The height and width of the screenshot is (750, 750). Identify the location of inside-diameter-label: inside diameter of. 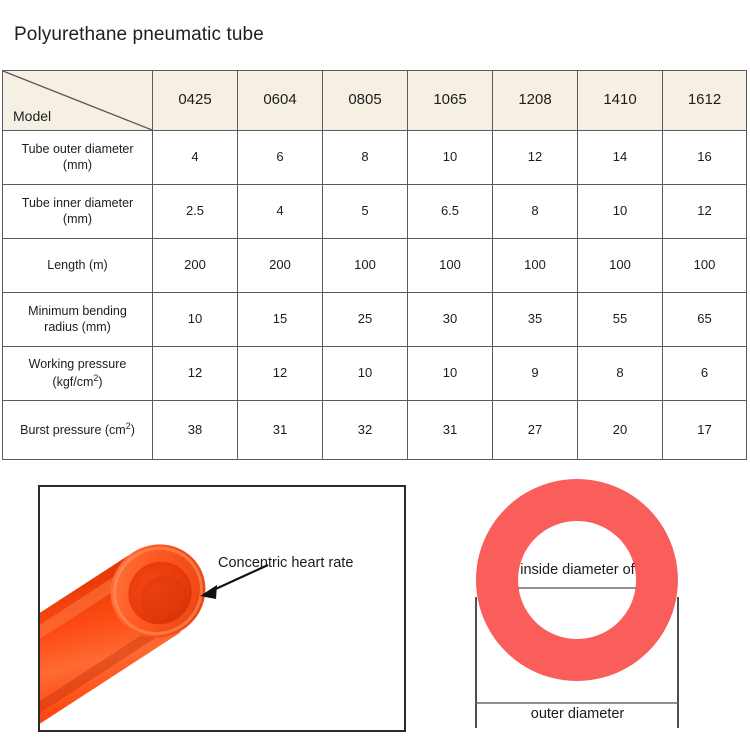
(577, 570).